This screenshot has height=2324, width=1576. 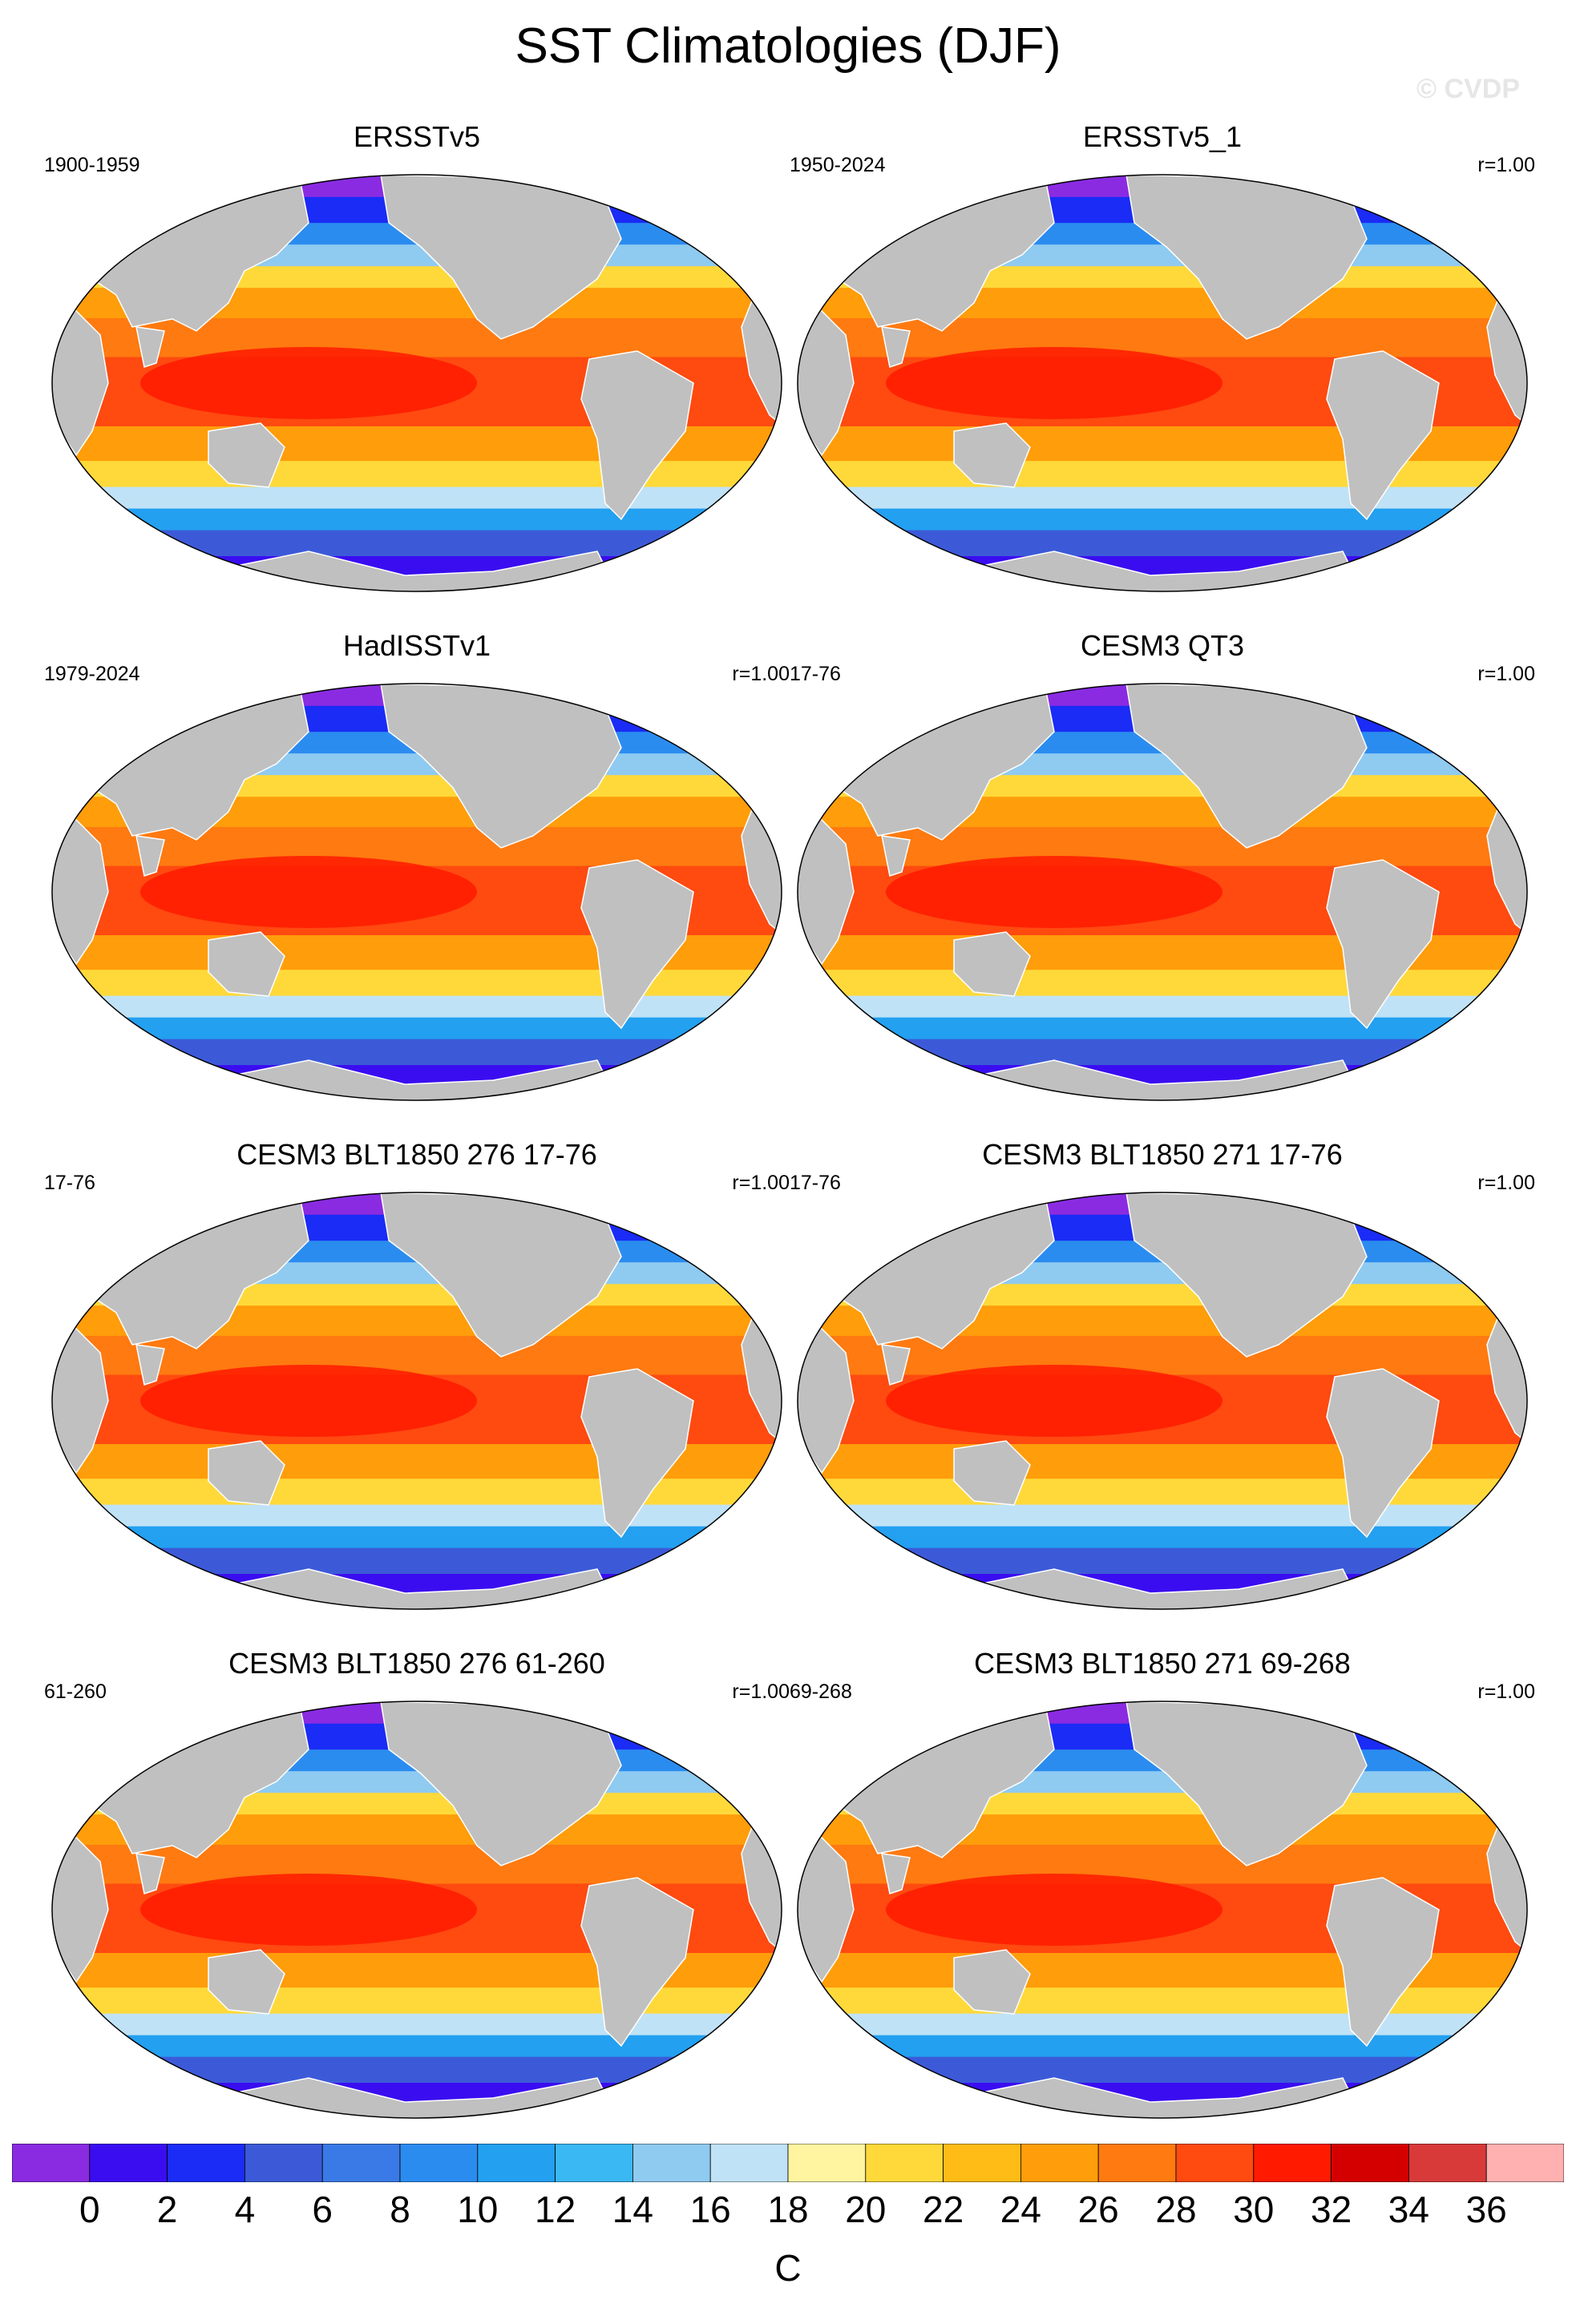 I want to click on colorbar-tick: 28, so click(x=1176, y=2209).